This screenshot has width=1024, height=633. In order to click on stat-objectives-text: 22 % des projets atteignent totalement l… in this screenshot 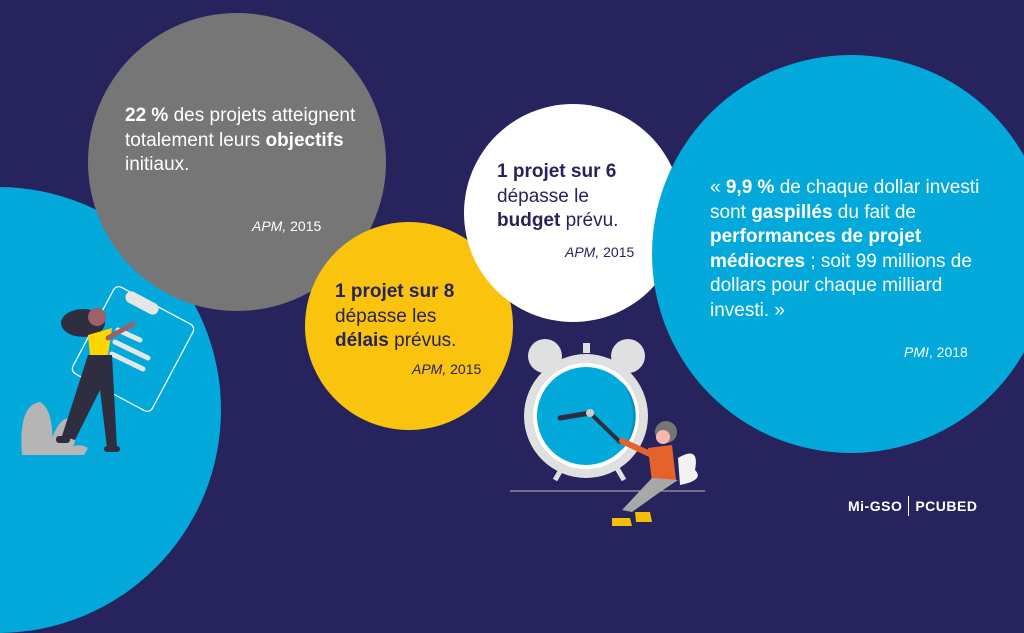, I will do `click(245, 141)`.